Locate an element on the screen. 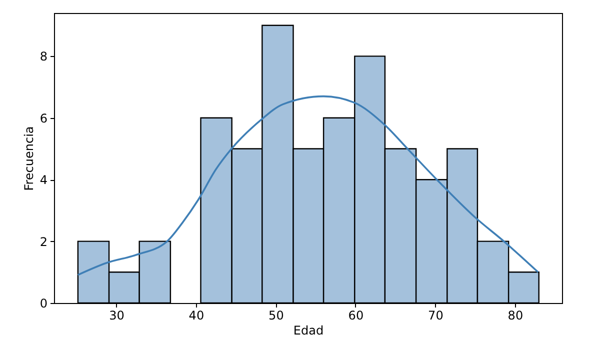  x-tick-label: 40 is located at coordinates (196, 315).